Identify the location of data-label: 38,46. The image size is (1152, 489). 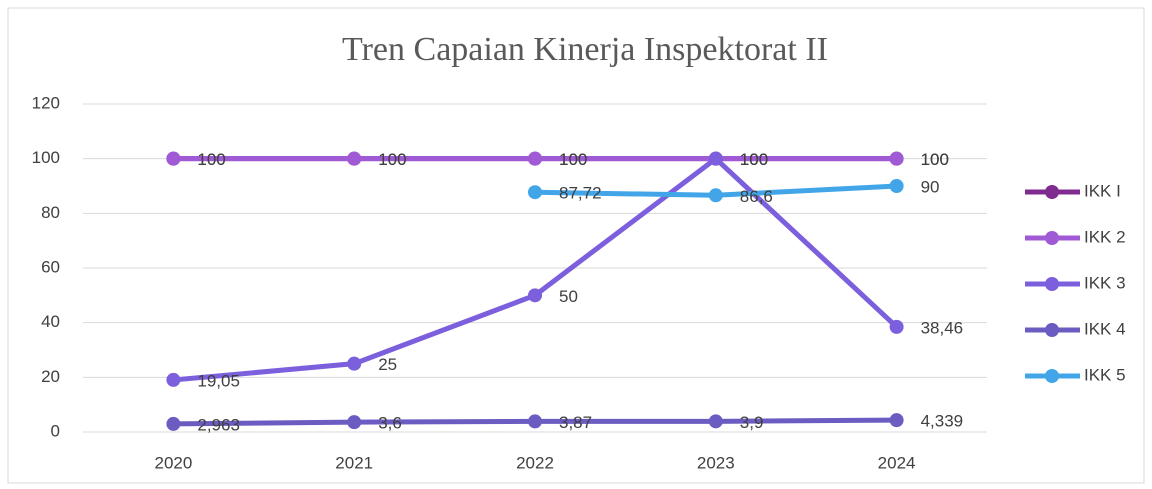
(942, 327).